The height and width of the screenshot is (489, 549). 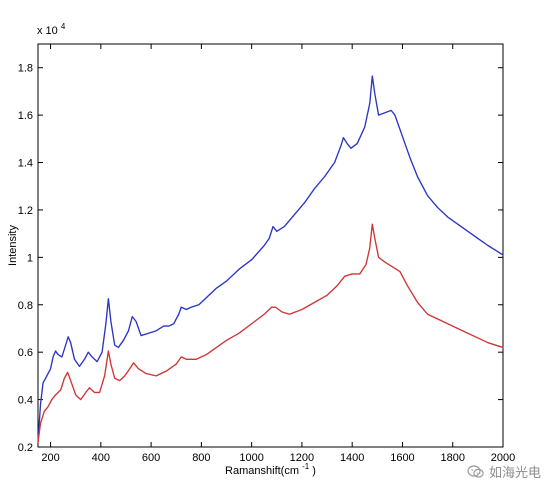 I want to click on x-tick-label: 800, so click(x=201, y=458).